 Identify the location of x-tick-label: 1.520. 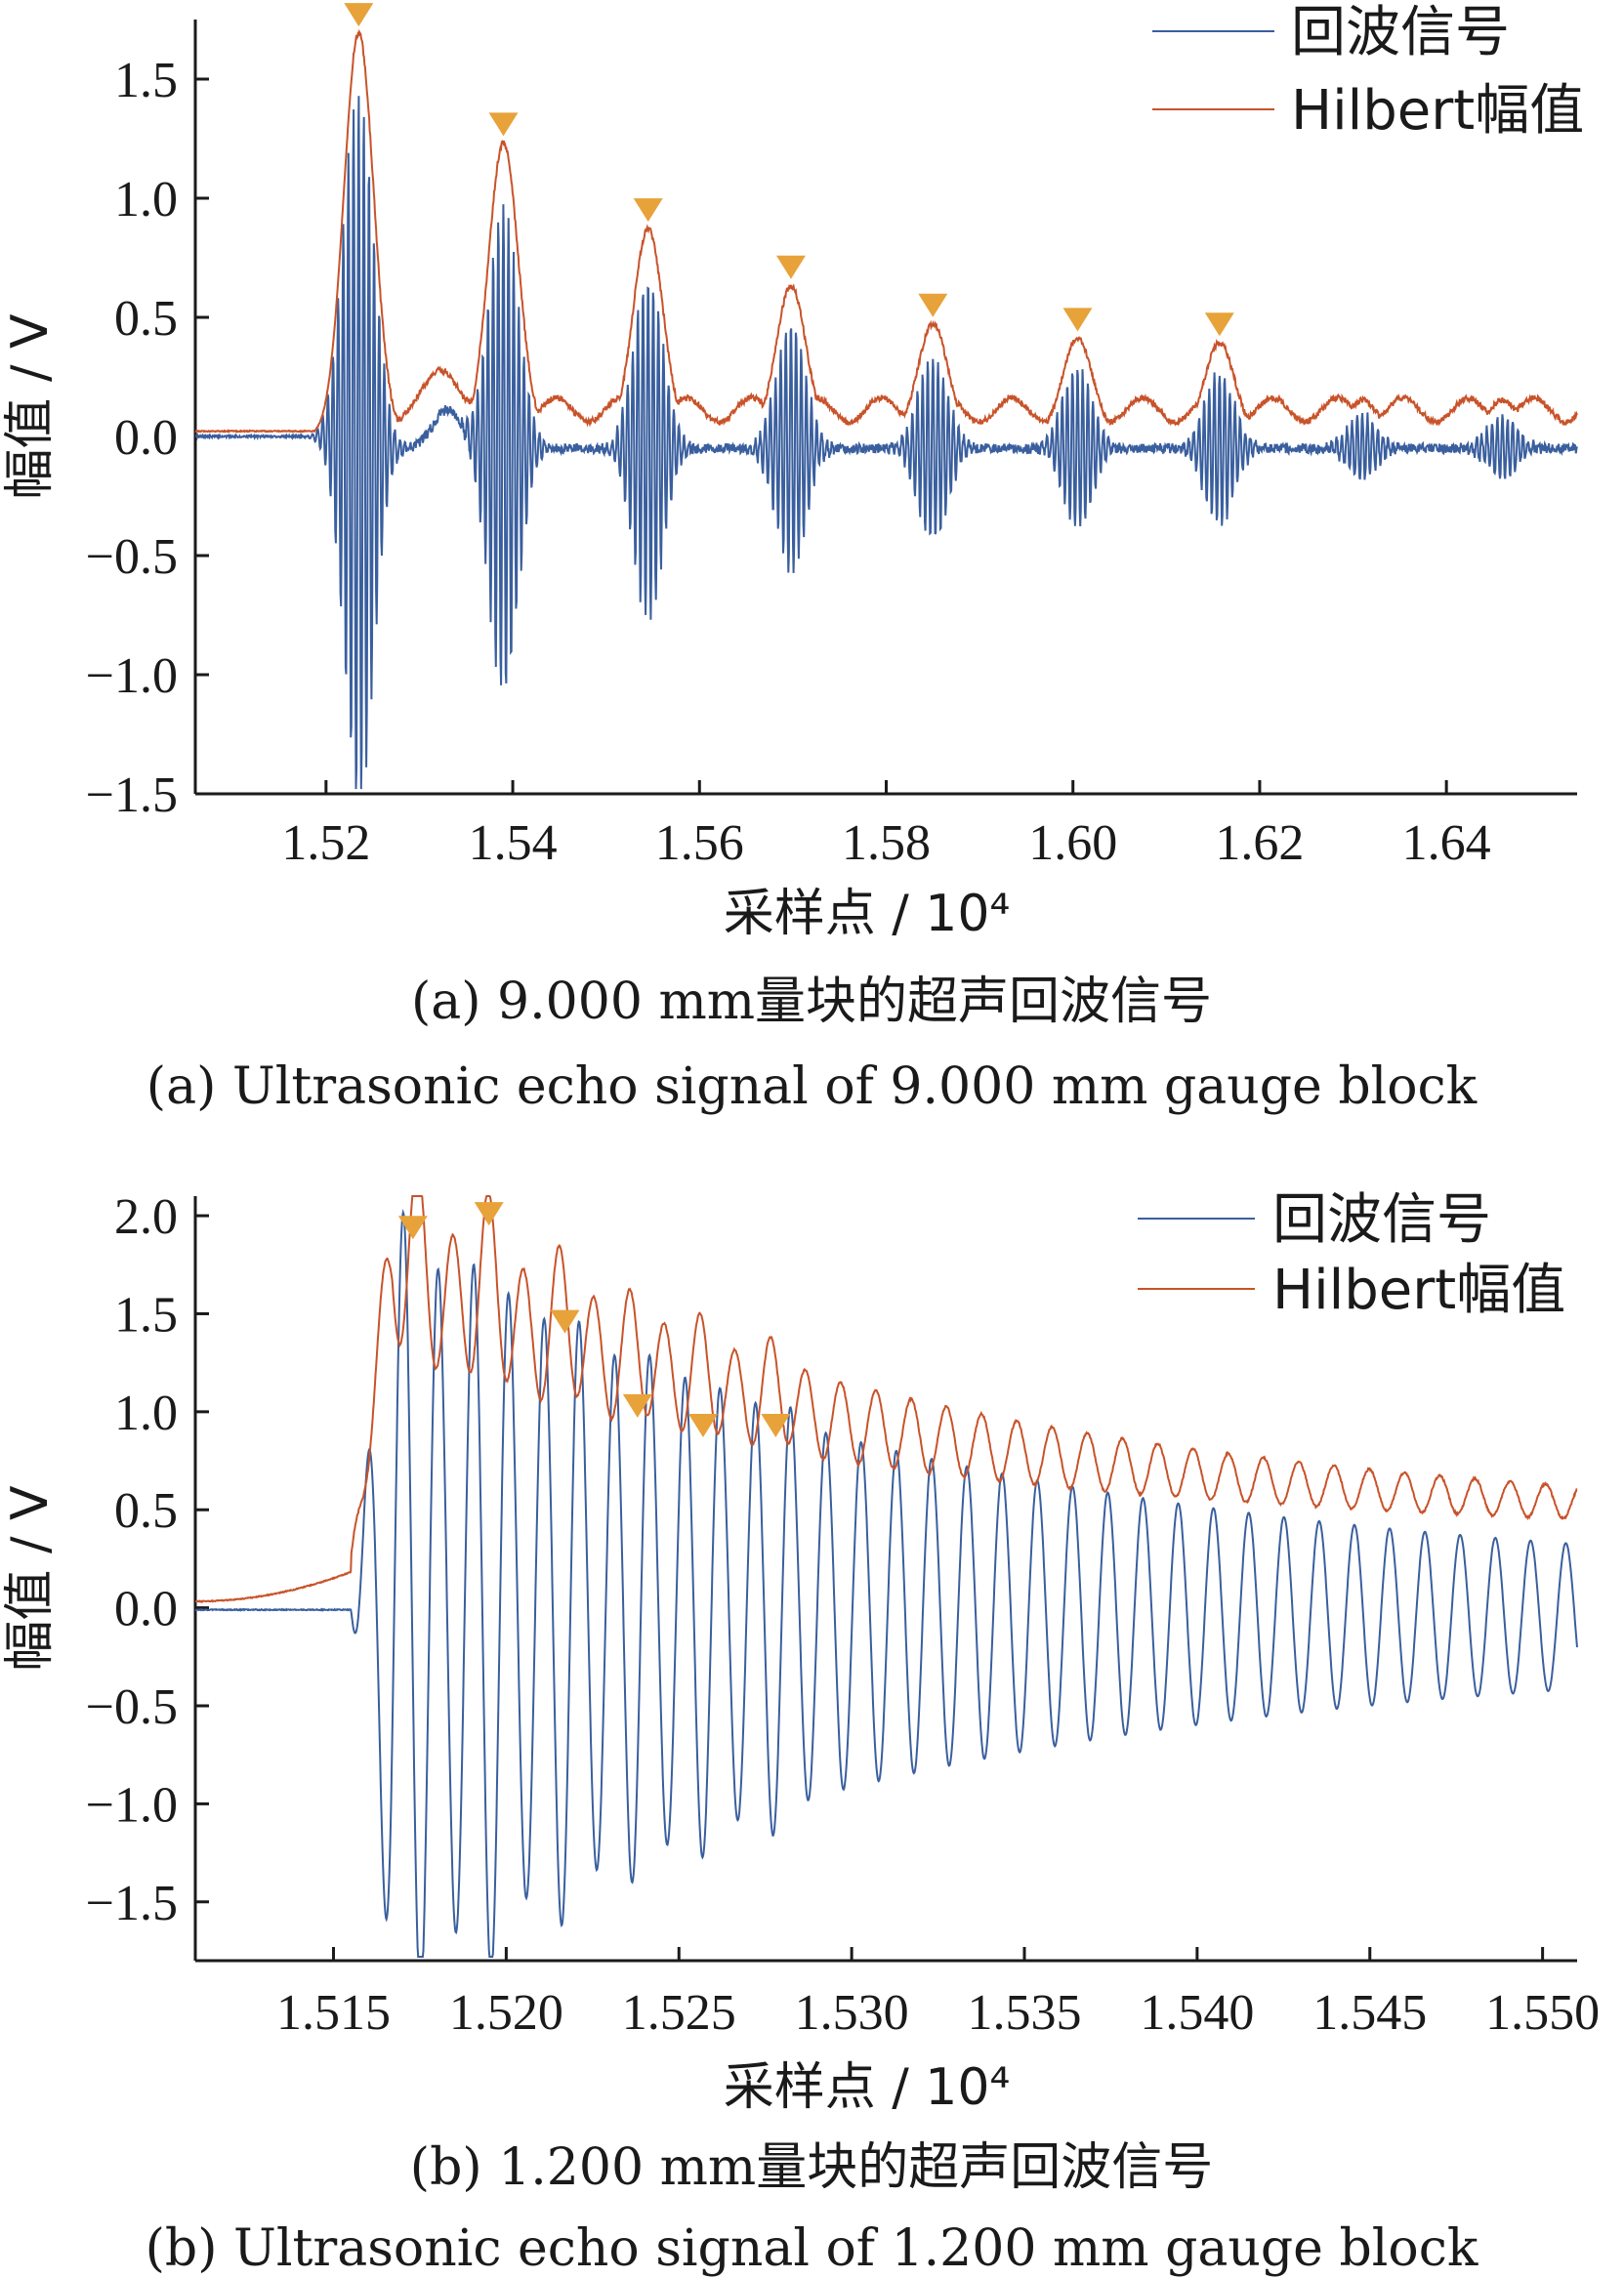
(506, 2013).